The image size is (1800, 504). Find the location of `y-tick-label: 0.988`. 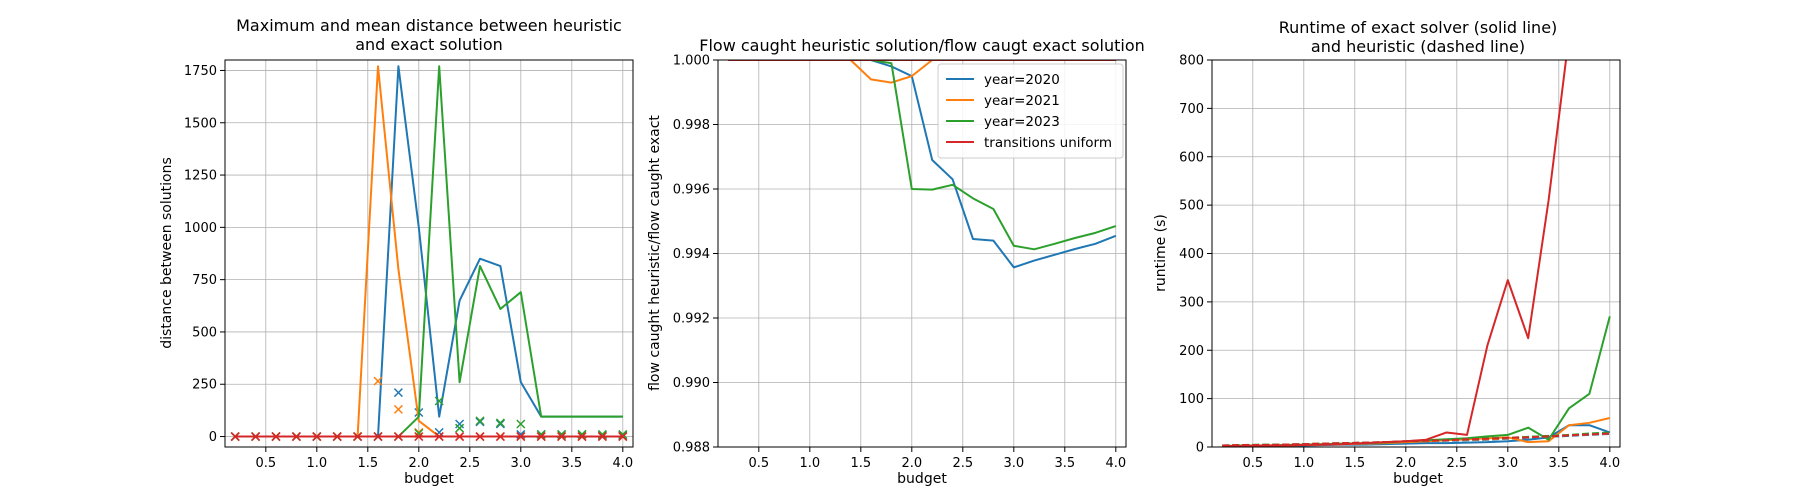

y-tick-label: 0.988 is located at coordinates (691, 448).